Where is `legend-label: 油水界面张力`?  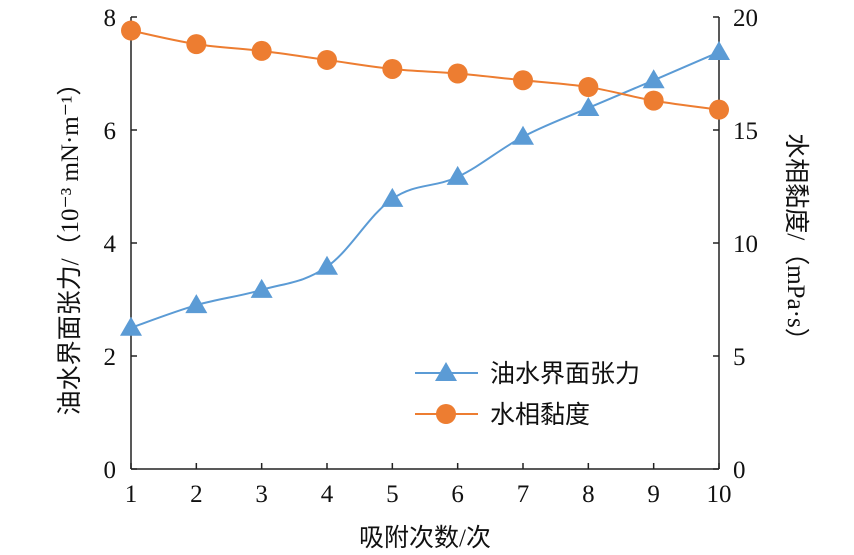 legend-label: 油水界面张力 is located at coordinates (565, 374).